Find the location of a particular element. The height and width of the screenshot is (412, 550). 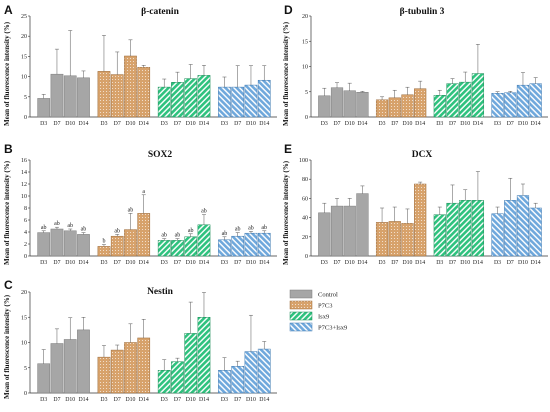

y-tick-label: 10 is located at coordinates (305, 68).